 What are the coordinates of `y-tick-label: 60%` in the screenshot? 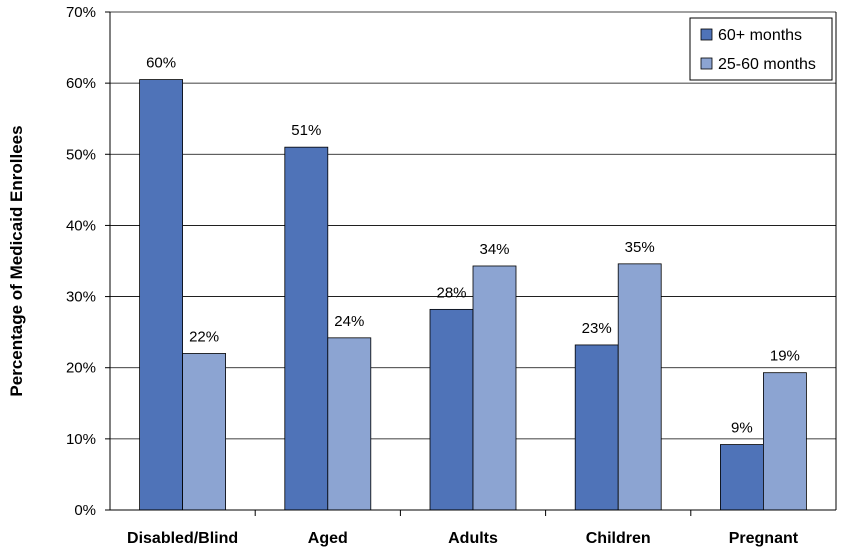 It's located at (81, 83).